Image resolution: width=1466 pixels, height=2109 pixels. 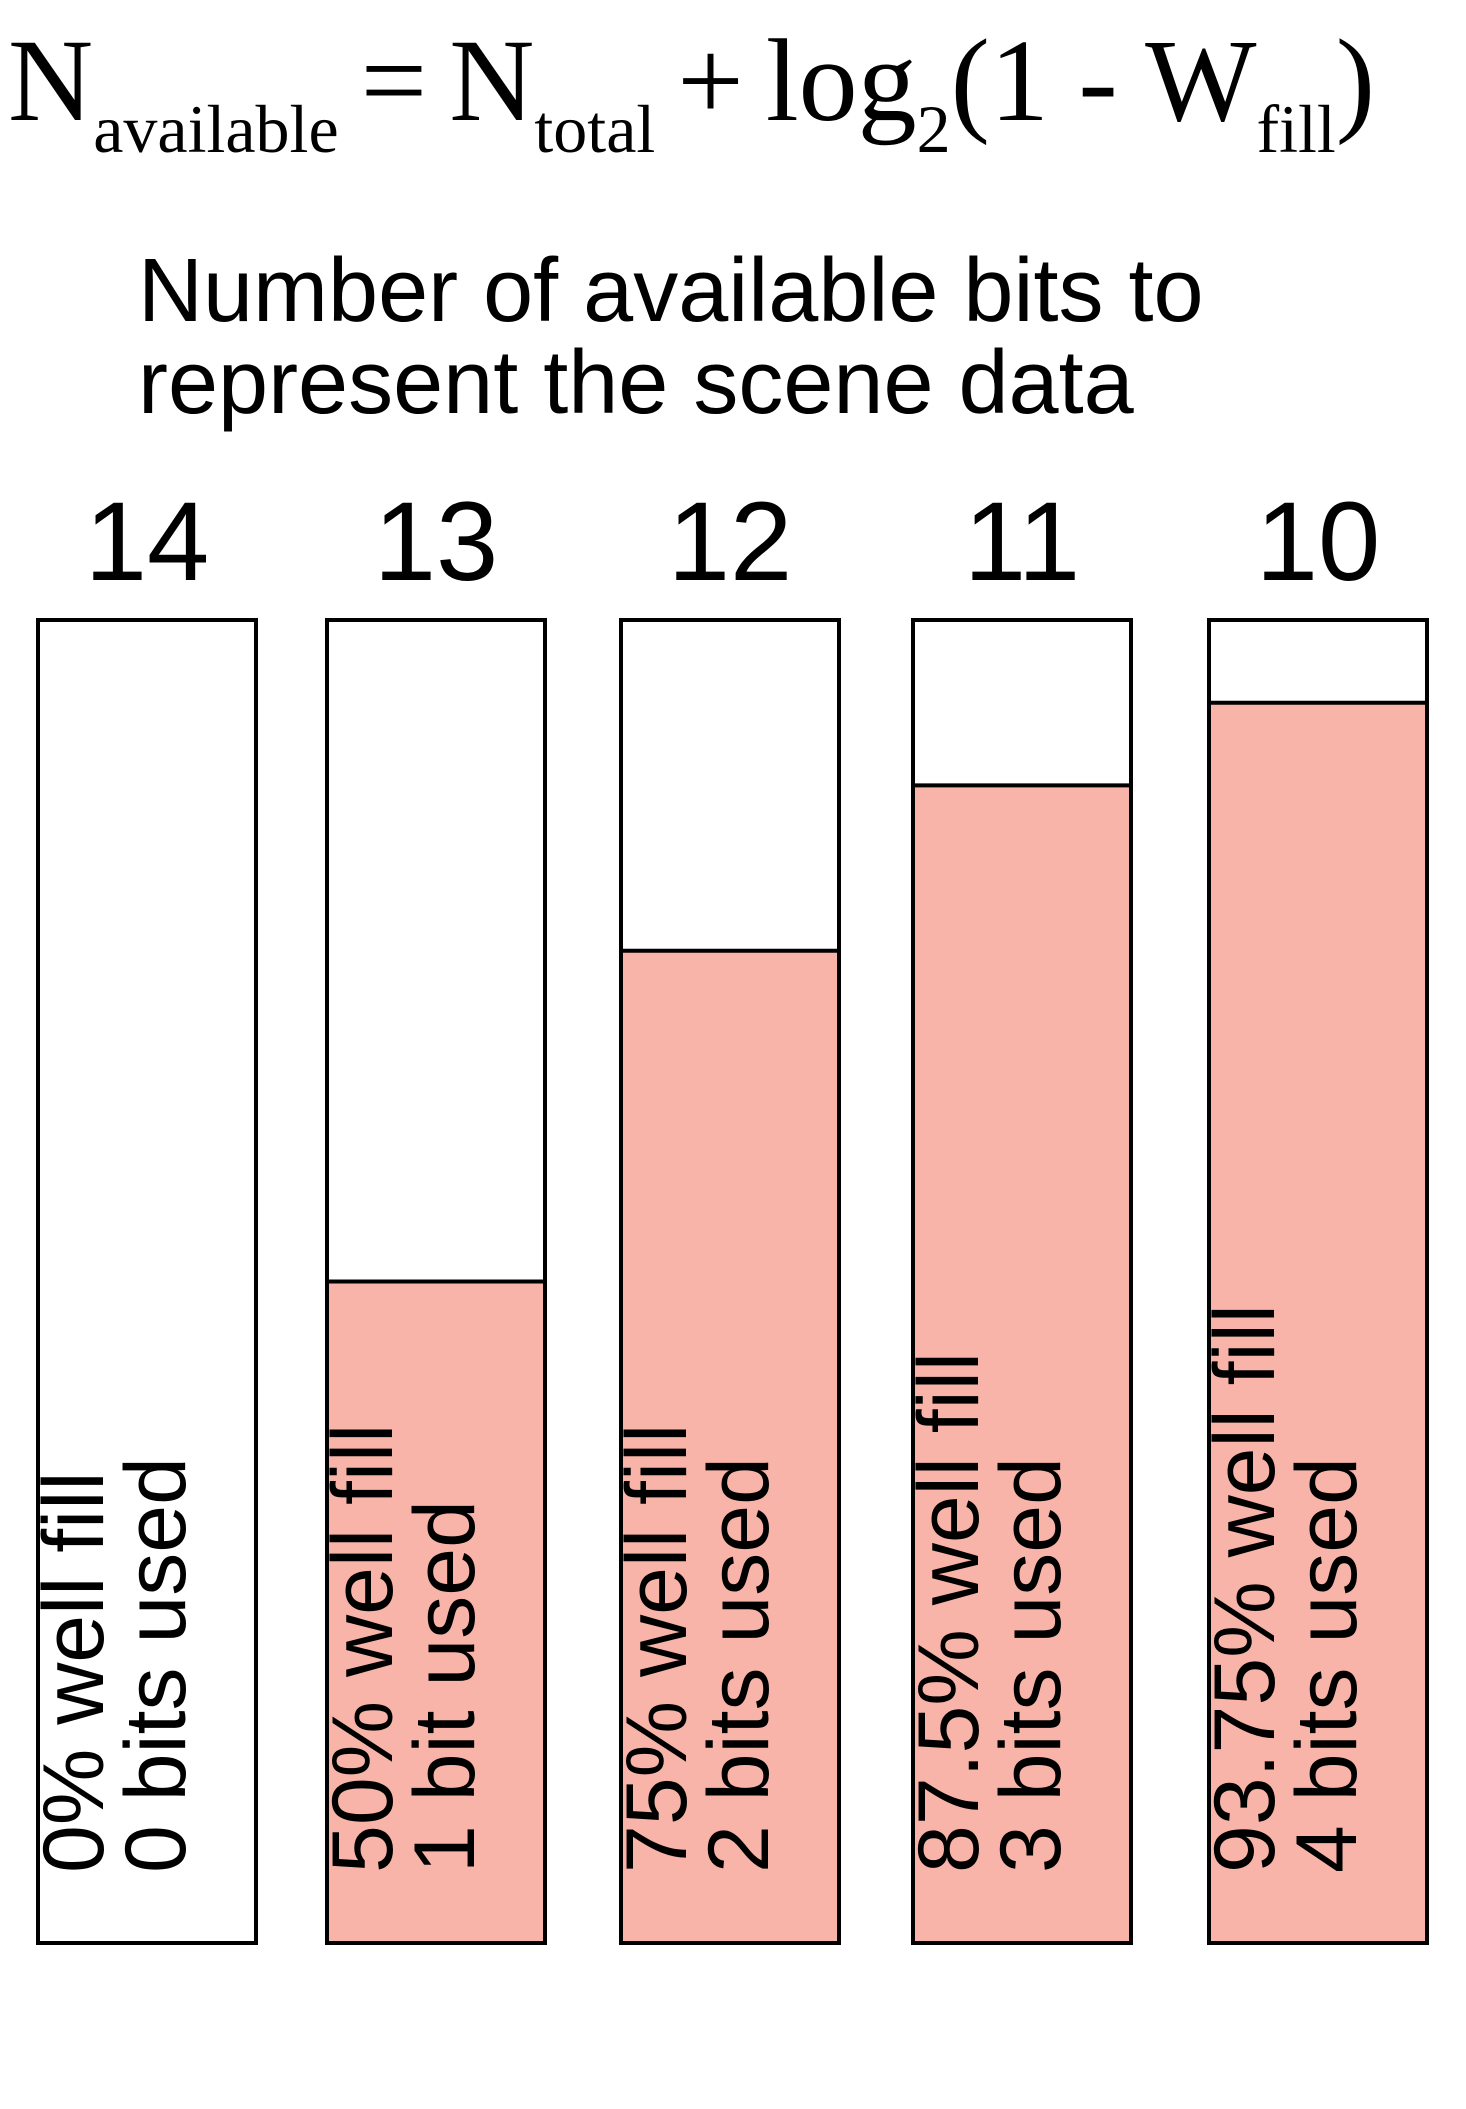 I want to click on formula-lhs-main: N, so click(x=51, y=80).